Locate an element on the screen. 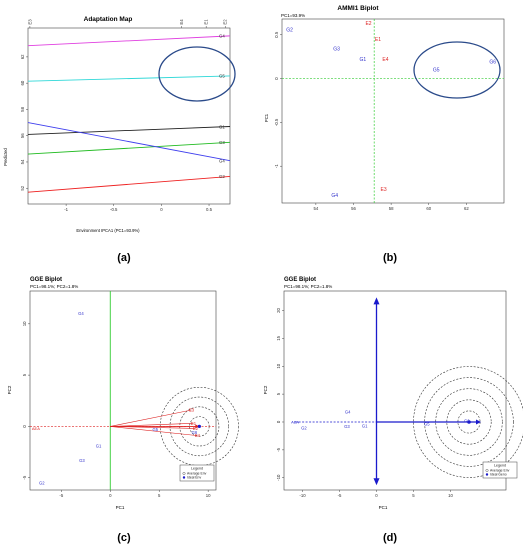  panel-b-title: AMMI1 Biplot is located at coordinates (358, 8).